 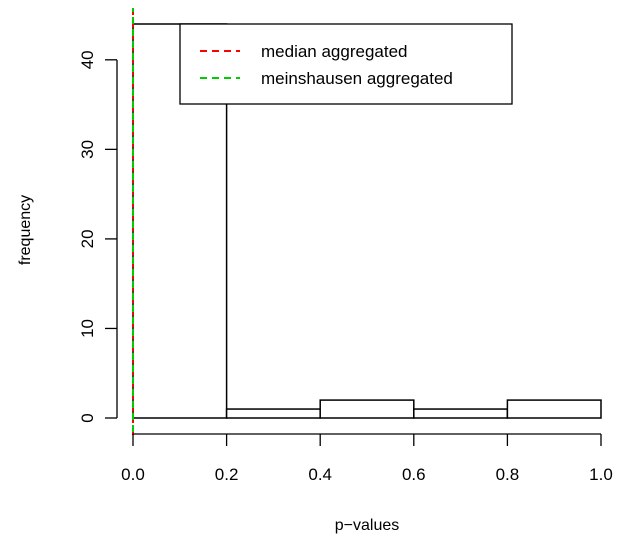 I want to click on x-tick-label: 0.0, so click(x=133, y=474).